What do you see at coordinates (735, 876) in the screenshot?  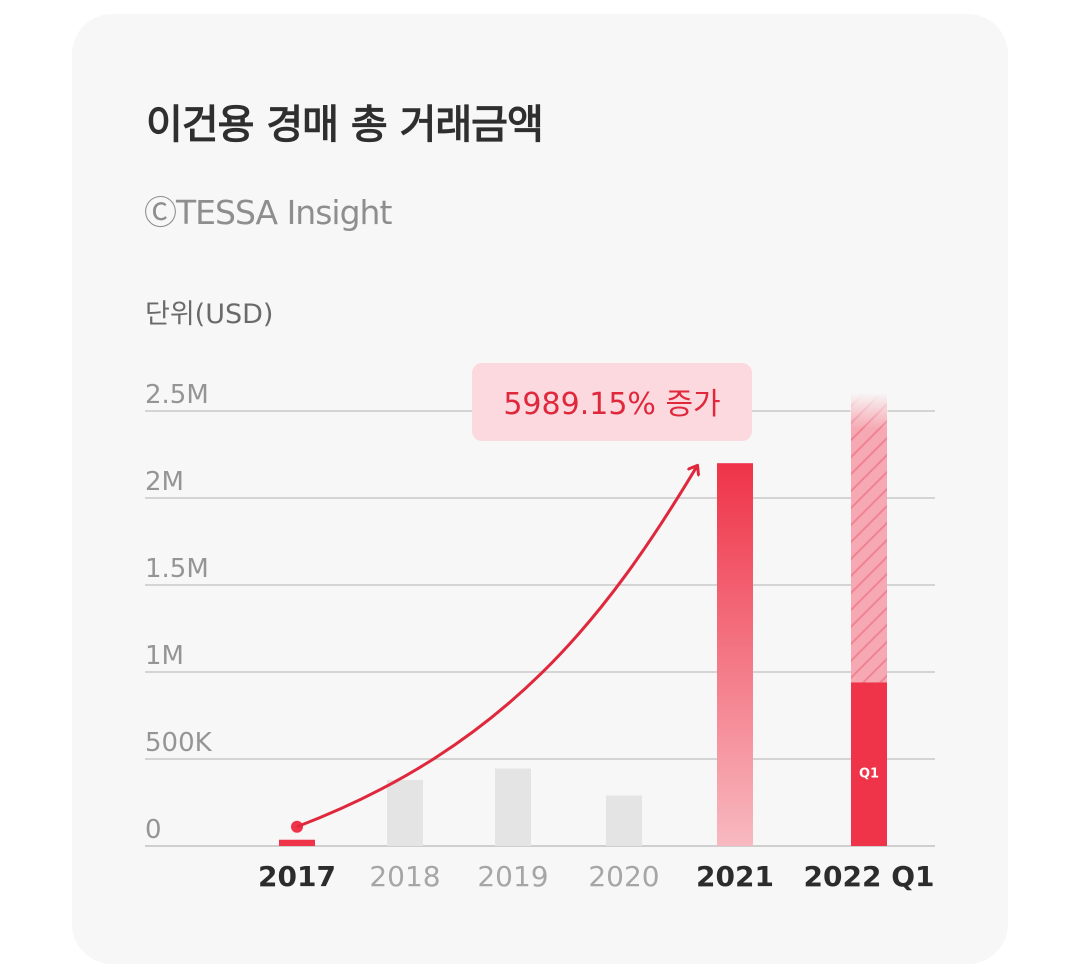 I see `x-tick-label: 2021` at bounding box center [735, 876].